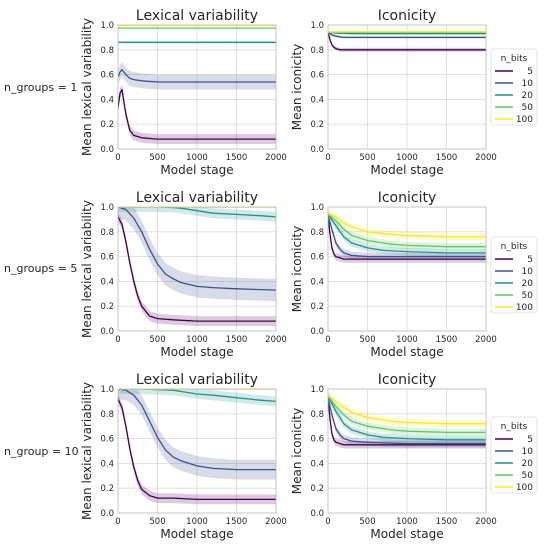 The width and height of the screenshot is (544, 550). Describe the element at coordinates (41, 451) in the screenshot. I see `row-label-n-group-10: n_group = 10` at that location.